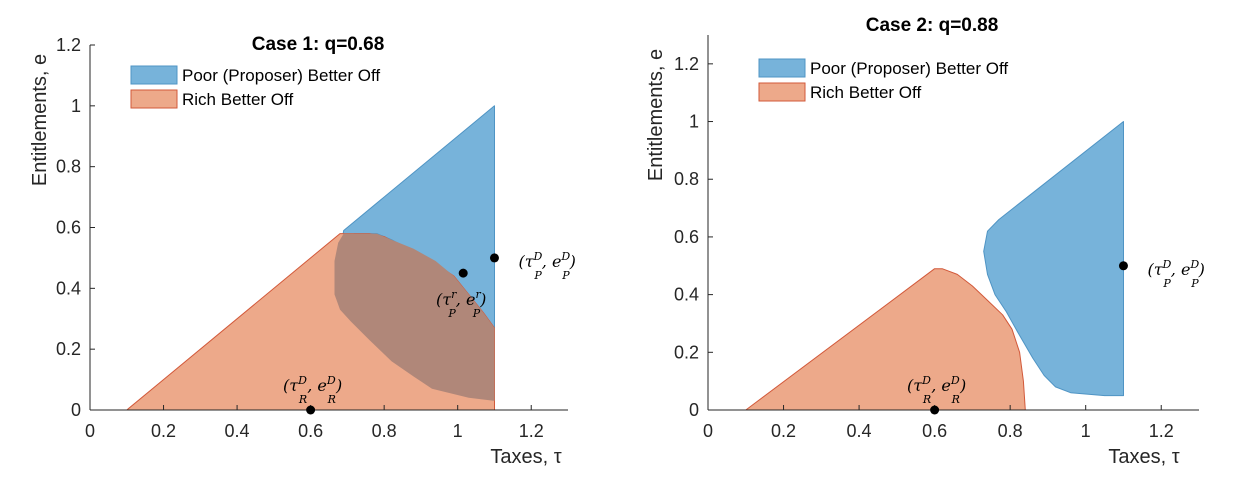 This screenshot has width=1236, height=489. Describe the element at coordinates (885, 339) in the screenshot. I see `area-rich-better-off` at that location.